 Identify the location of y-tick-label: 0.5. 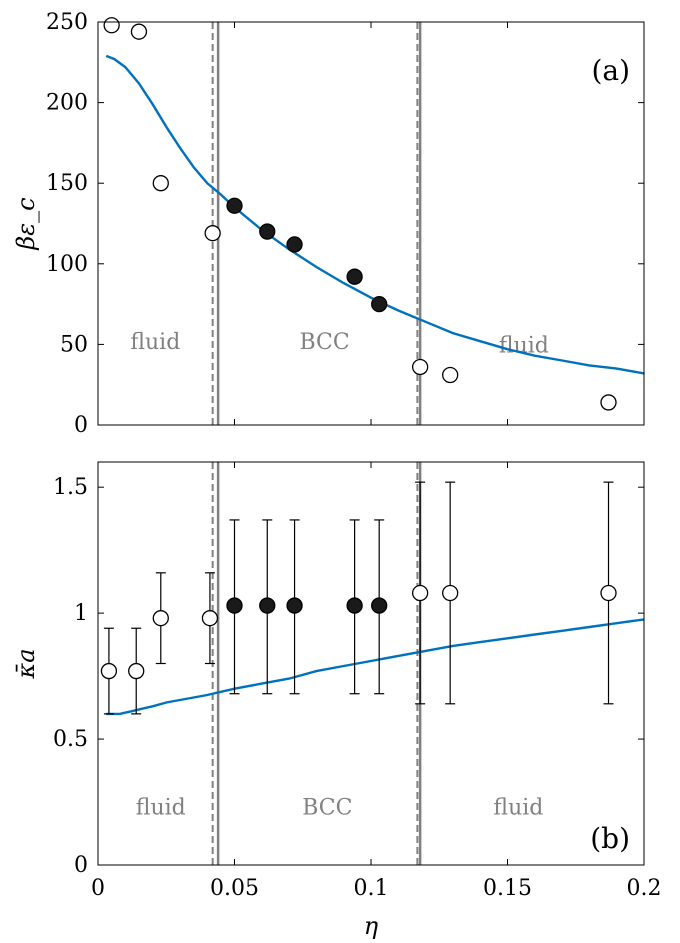
(70, 739).